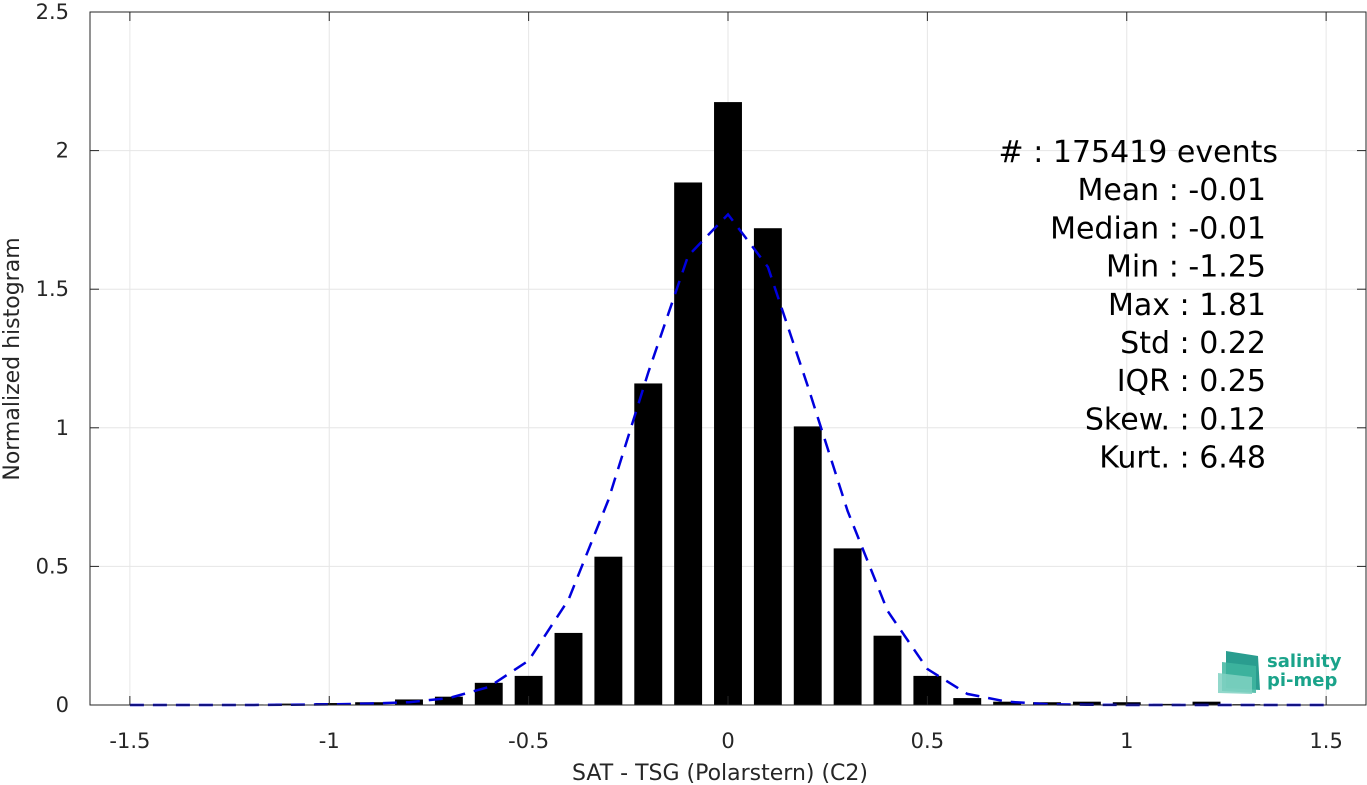  What do you see at coordinates (129, 741) in the screenshot?
I see `x-tick-label: -1.5` at bounding box center [129, 741].